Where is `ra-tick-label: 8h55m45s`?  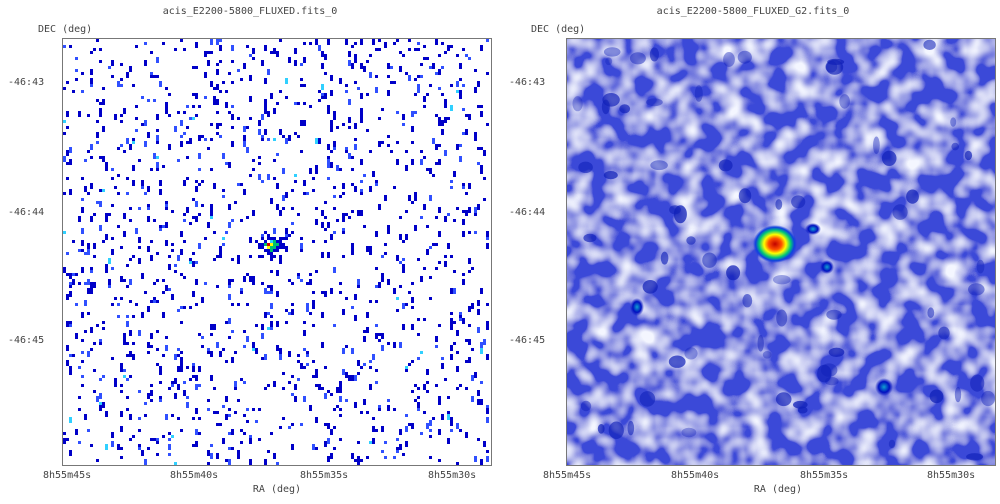
ra-tick-label: 8h55m45s is located at coordinates (567, 475).